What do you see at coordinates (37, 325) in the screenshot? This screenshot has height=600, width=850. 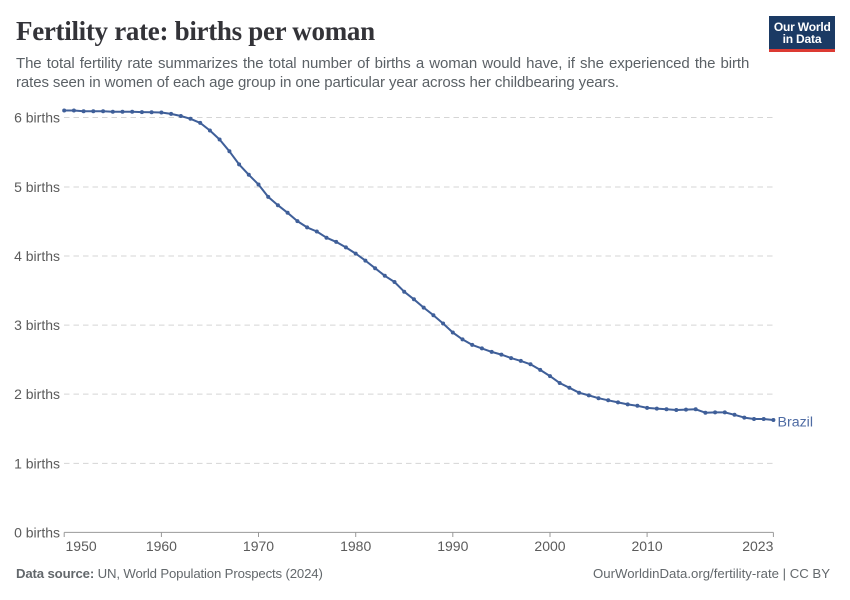 I see `svg-text: 3 births` at bounding box center [37, 325].